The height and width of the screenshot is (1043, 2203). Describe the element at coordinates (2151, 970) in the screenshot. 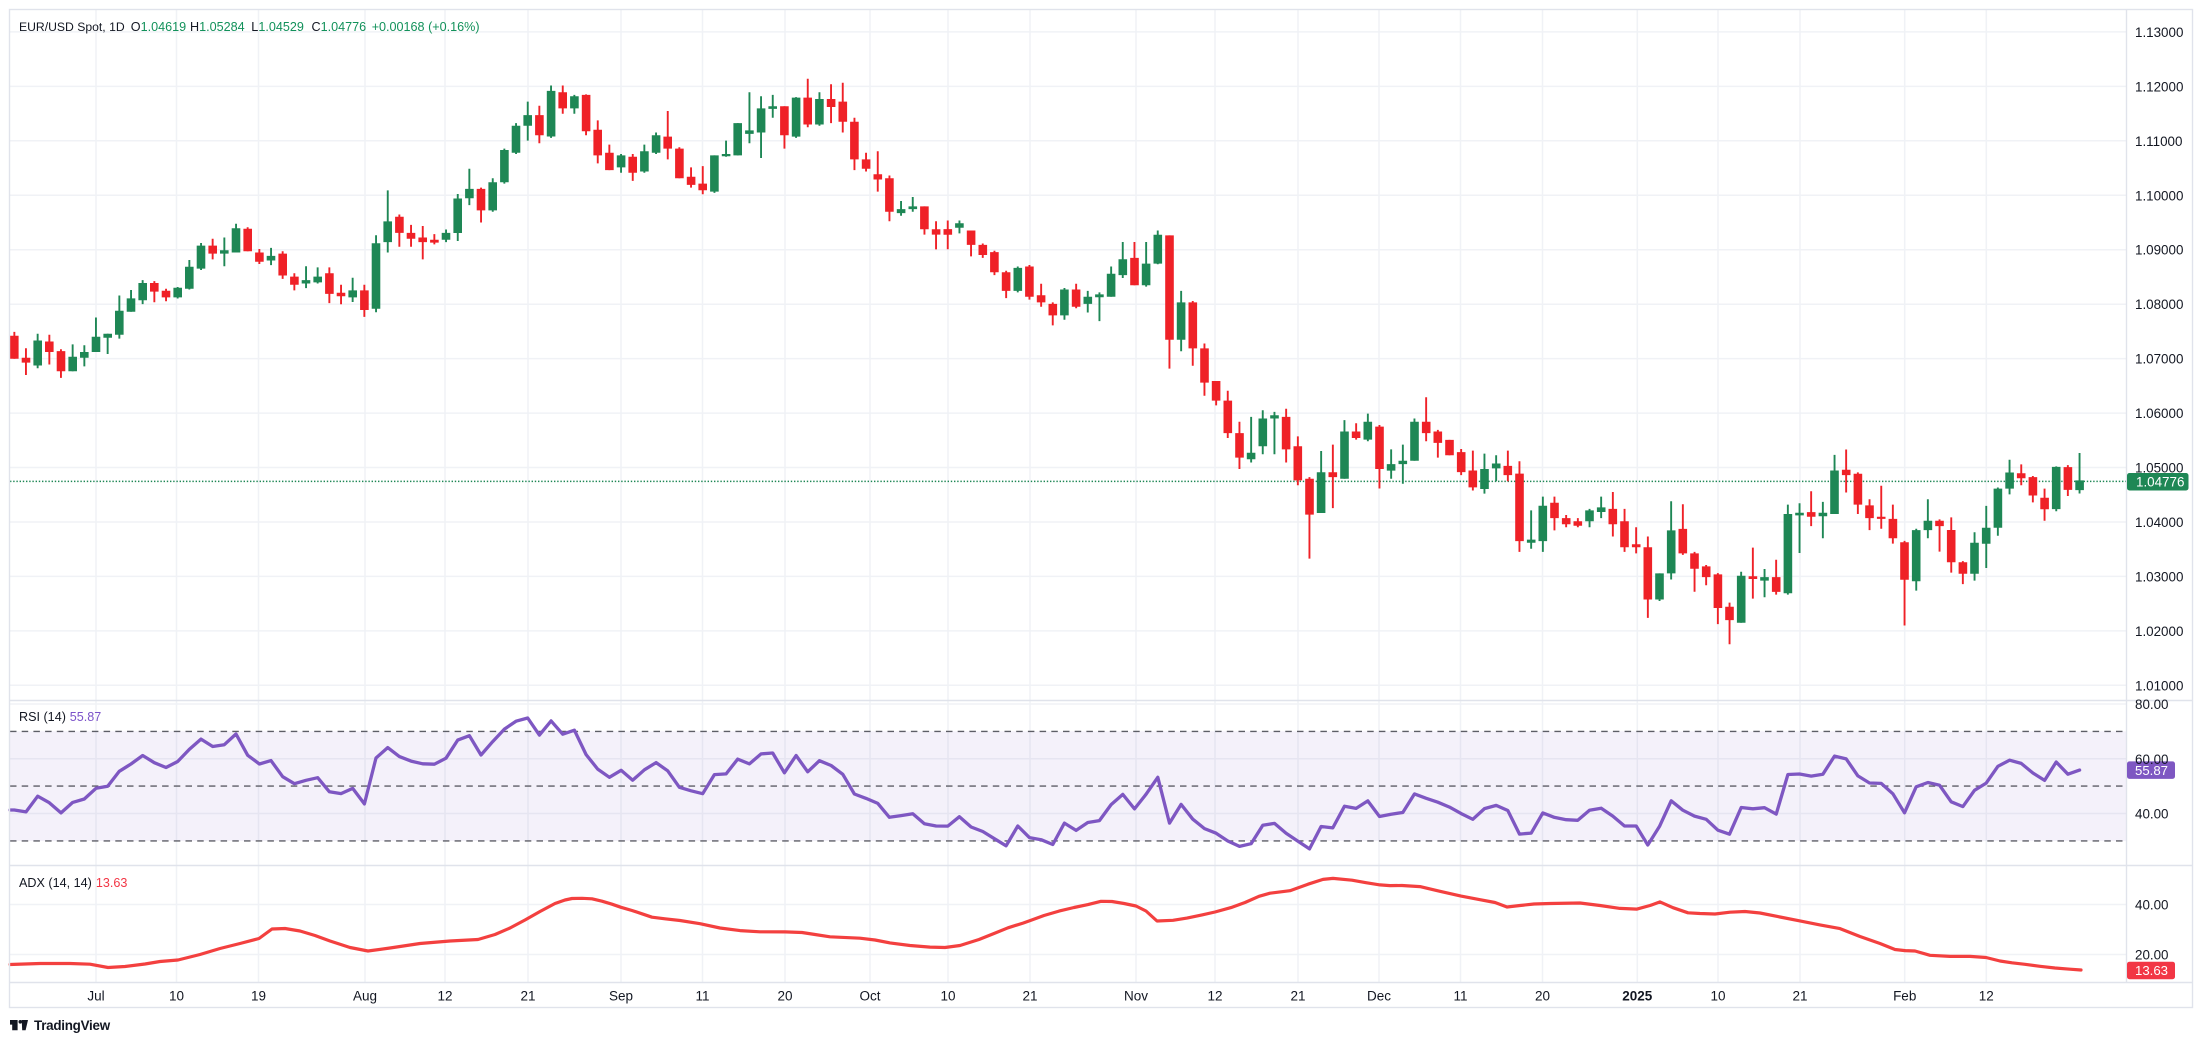

I see `svg-text: 13.63` at that location.